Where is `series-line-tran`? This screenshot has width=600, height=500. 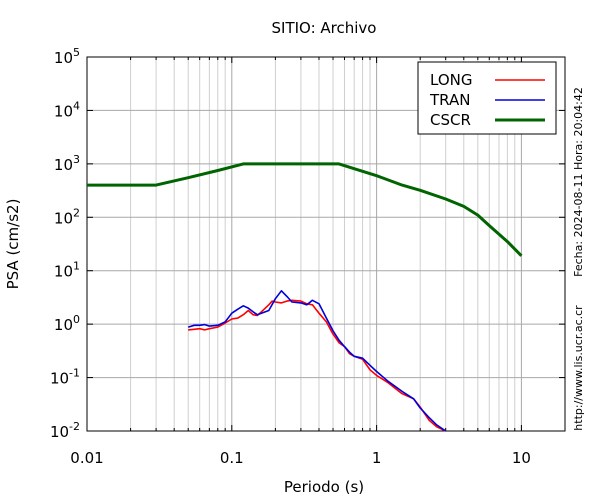
series-line-tran is located at coordinates (317, 361).